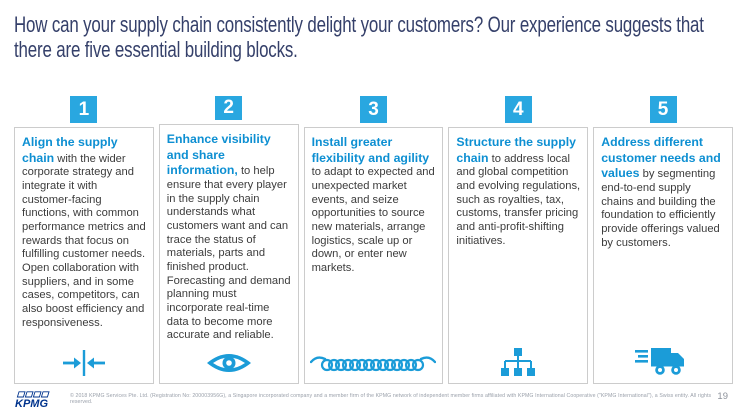  Describe the element at coordinates (518, 109) in the screenshot. I see `block-number-badge: 4` at that location.